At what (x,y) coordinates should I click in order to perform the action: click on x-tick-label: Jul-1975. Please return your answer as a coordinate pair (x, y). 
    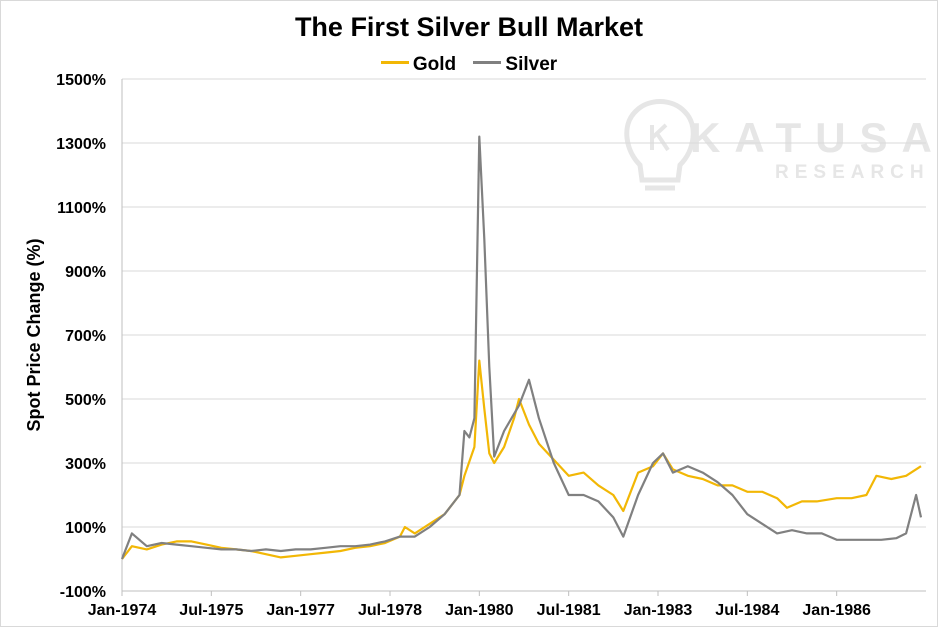
    Looking at the image, I should click on (211, 610).